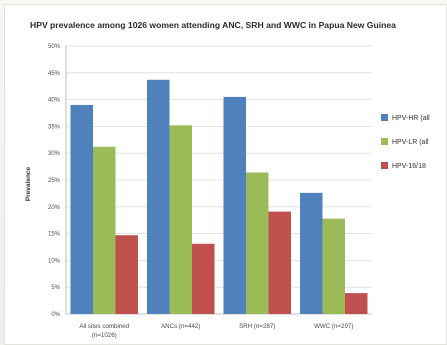 This screenshot has width=447, height=345. Describe the element at coordinates (54, 101) in the screenshot. I see `y-tick-label: 40%` at that location.